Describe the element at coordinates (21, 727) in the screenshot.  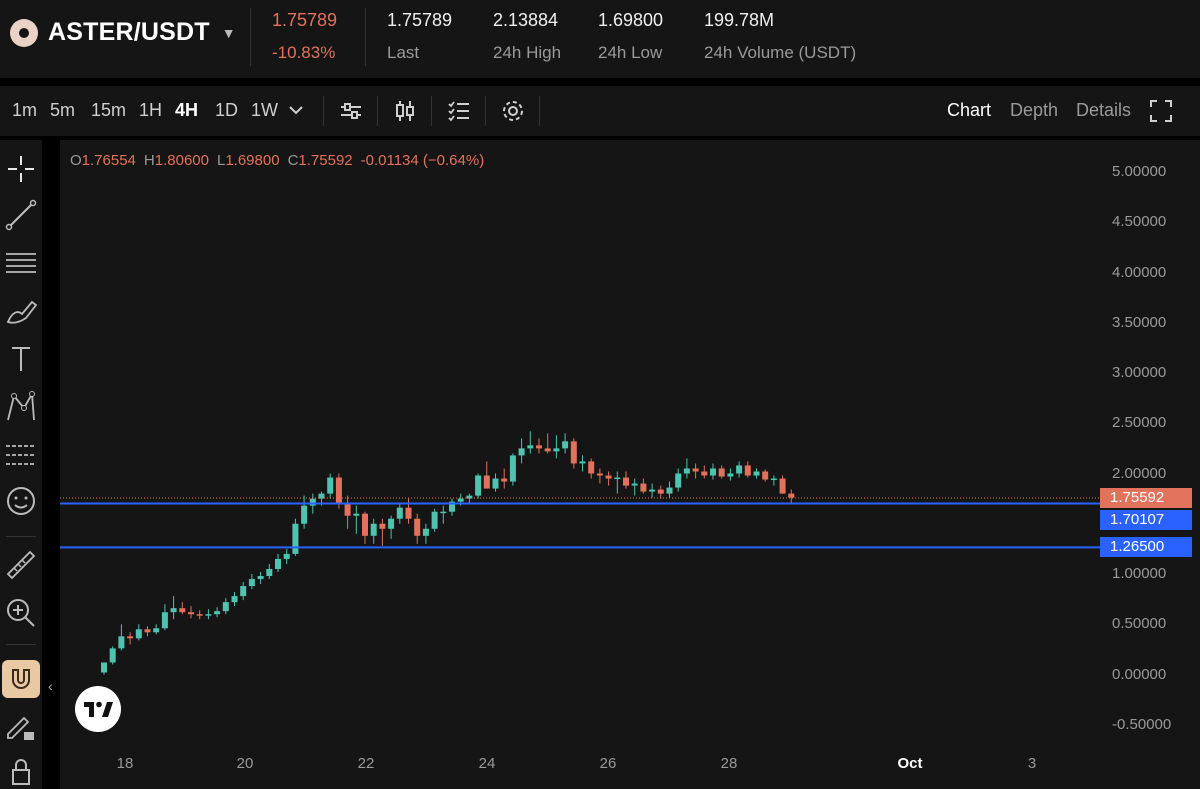
I see `pencil-lock-icon` at that location.